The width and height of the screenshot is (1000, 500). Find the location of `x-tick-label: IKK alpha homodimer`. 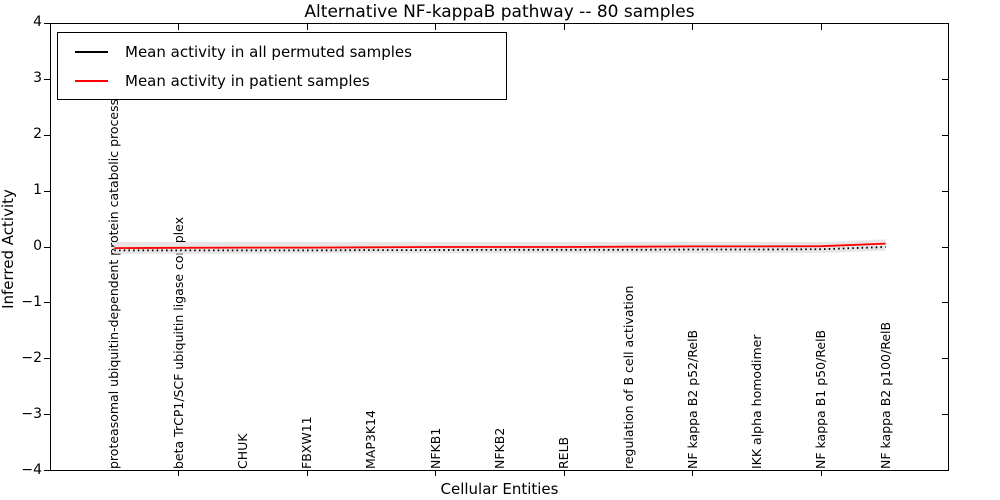

x-tick-label: IKK alpha homodimer is located at coordinates (757, 402).